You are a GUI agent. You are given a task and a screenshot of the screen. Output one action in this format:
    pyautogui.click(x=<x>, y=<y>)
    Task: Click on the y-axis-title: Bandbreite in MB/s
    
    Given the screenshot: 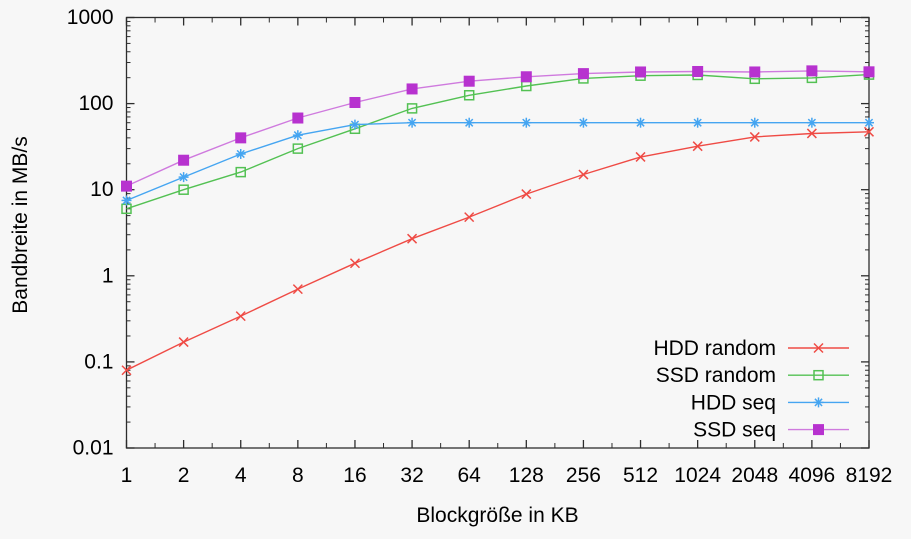 What is the action you would take?
    pyautogui.click(x=20, y=225)
    